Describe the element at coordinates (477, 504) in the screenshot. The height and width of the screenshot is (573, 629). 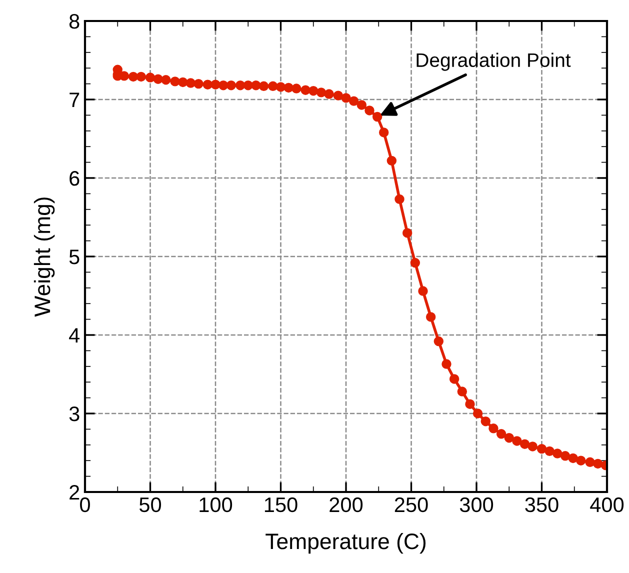
I see `x-tick-label: 300` at that location.